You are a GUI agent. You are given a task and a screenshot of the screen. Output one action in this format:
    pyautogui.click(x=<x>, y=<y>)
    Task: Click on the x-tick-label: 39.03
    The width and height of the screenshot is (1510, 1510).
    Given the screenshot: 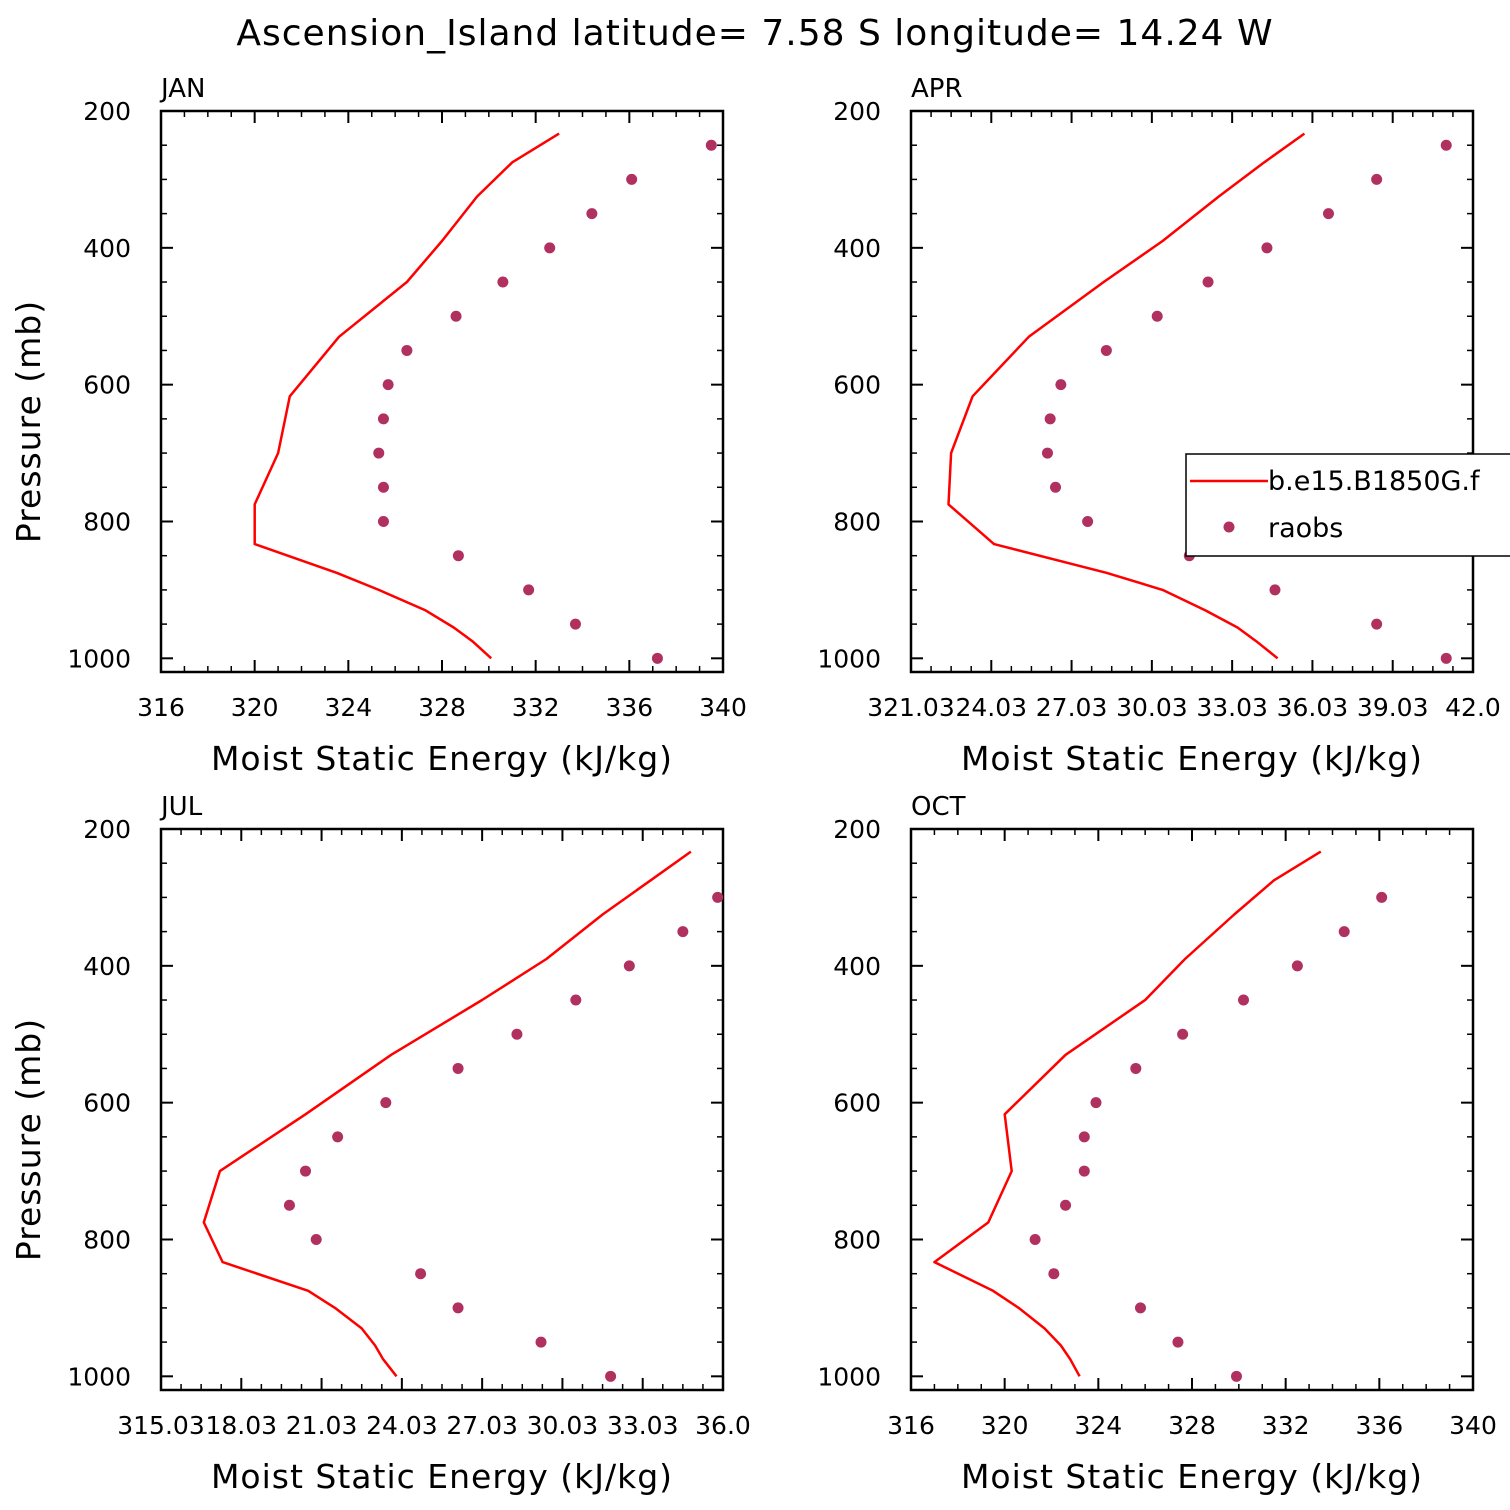 What is the action you would take?
    pyautogui.click(x=1393, y=707)
    